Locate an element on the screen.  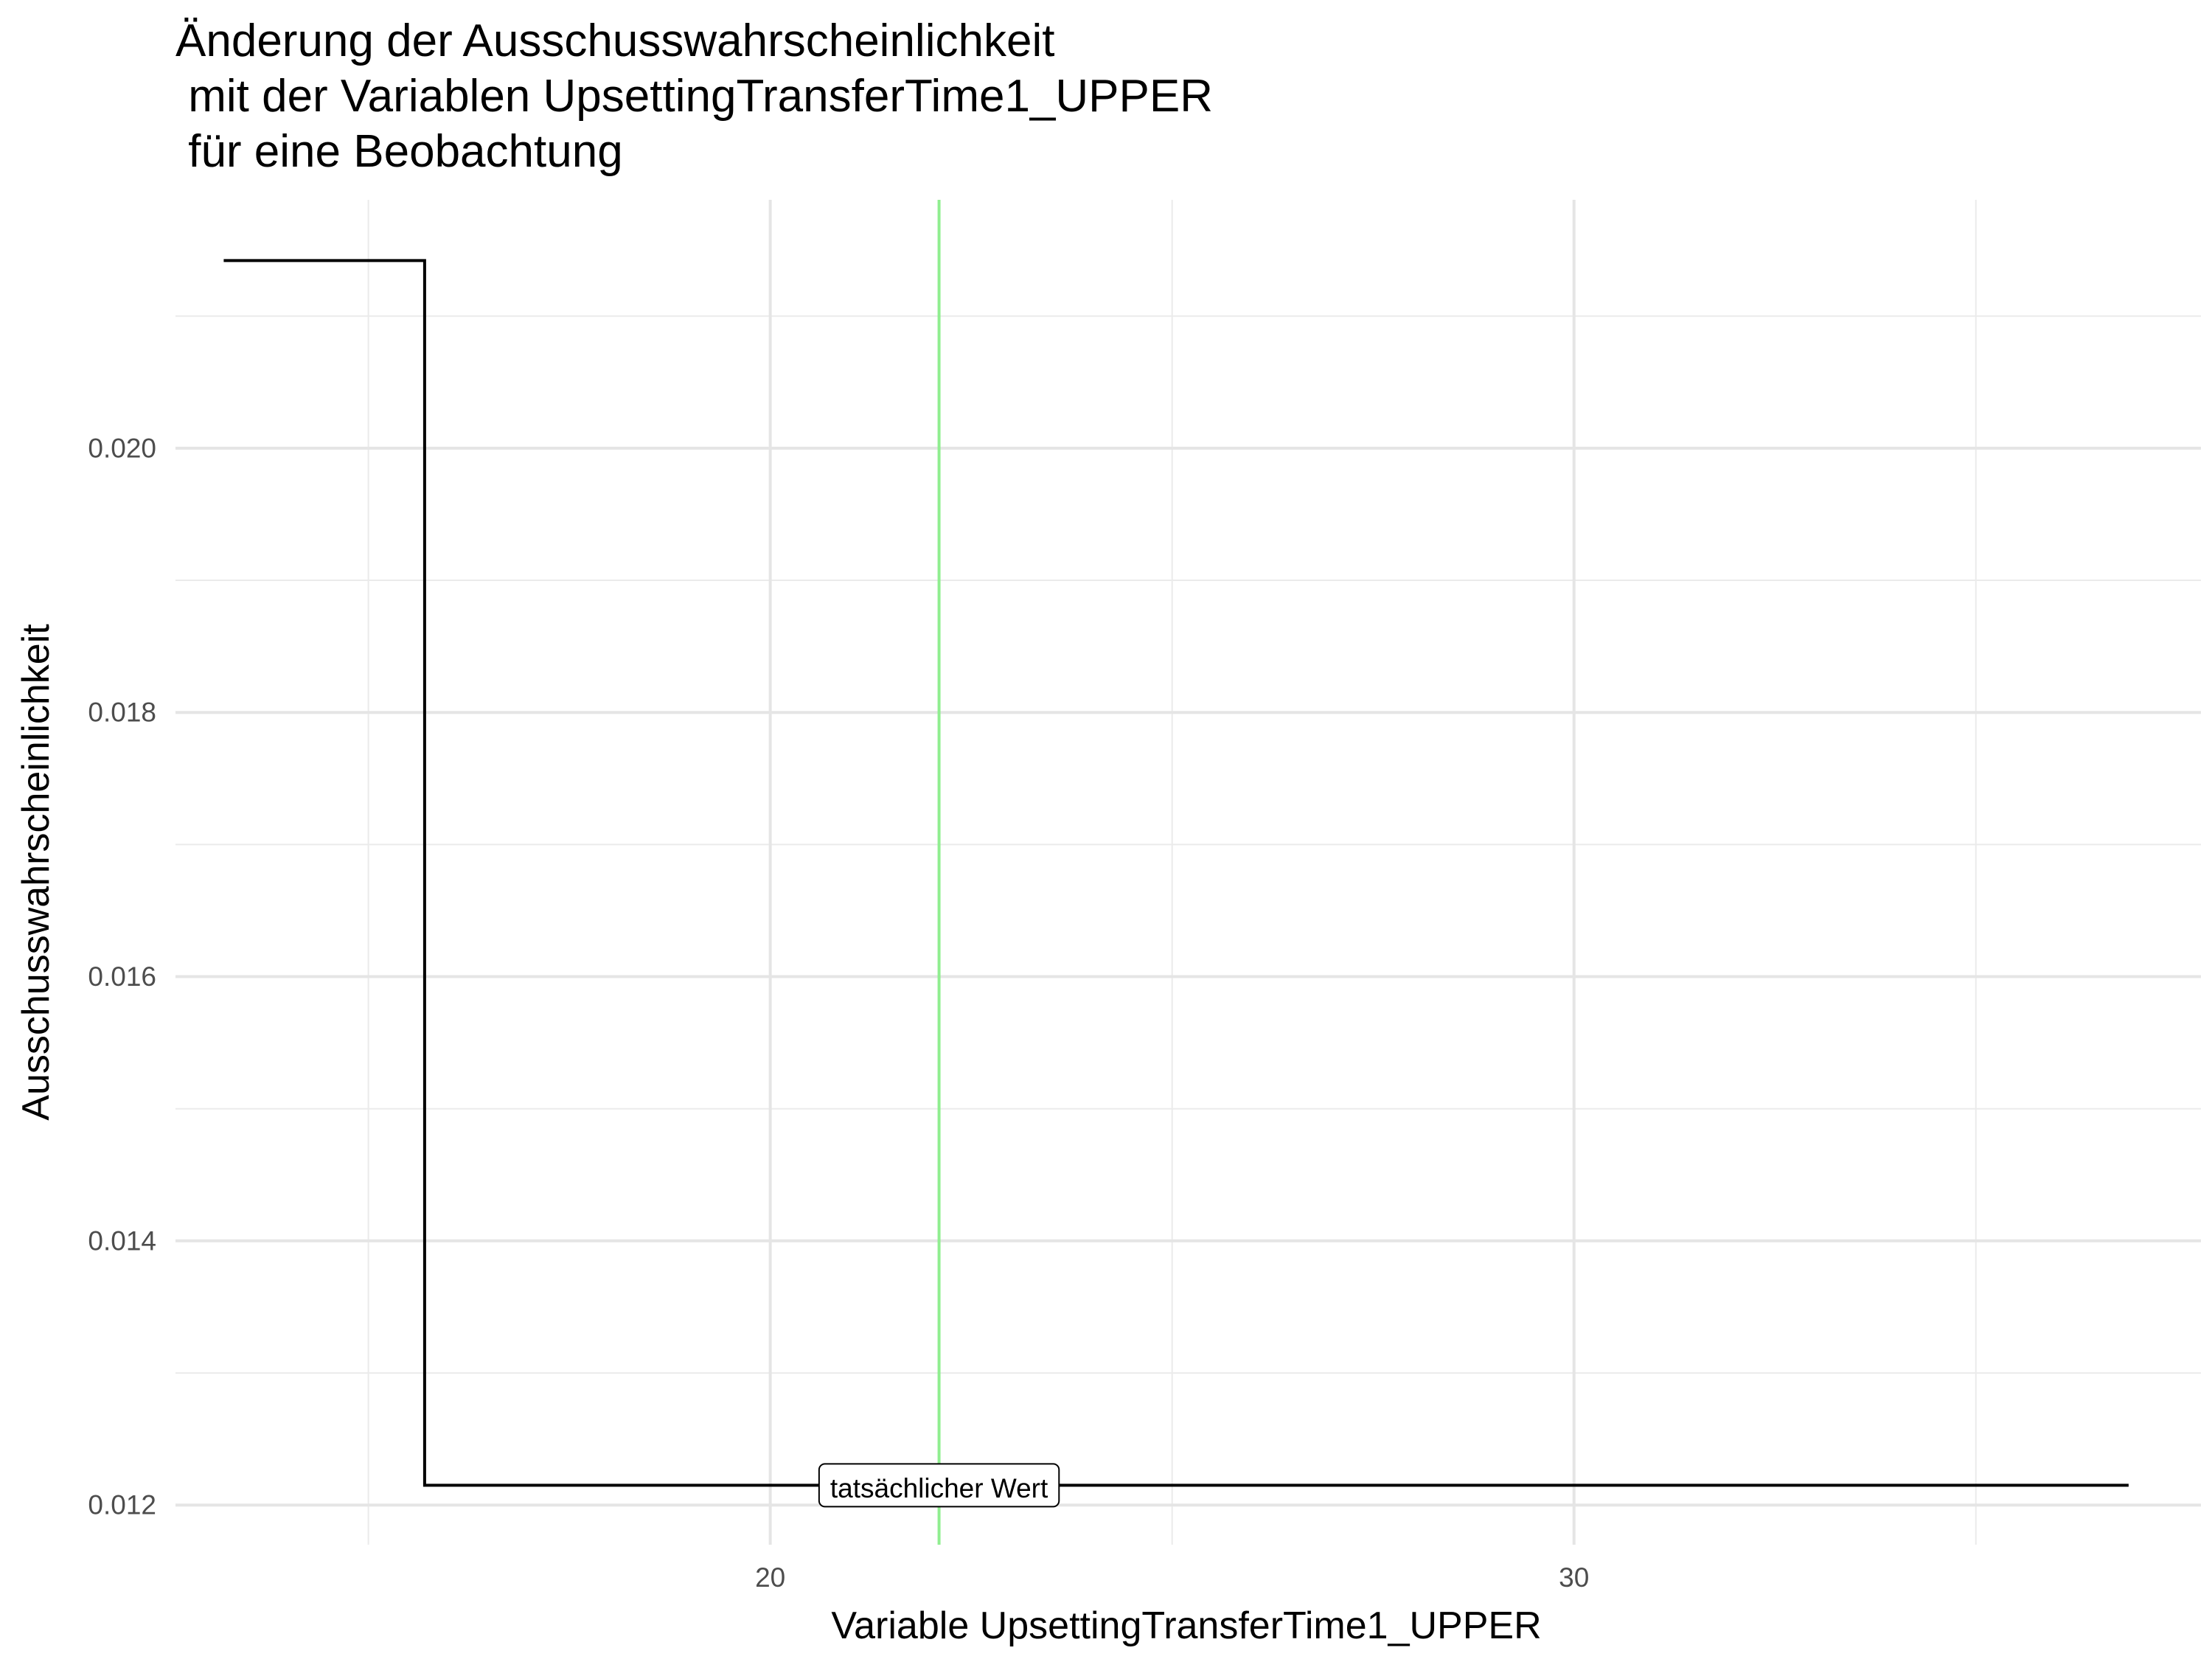
y-tick-label: 0.020 is located at coordinates (122, 448).